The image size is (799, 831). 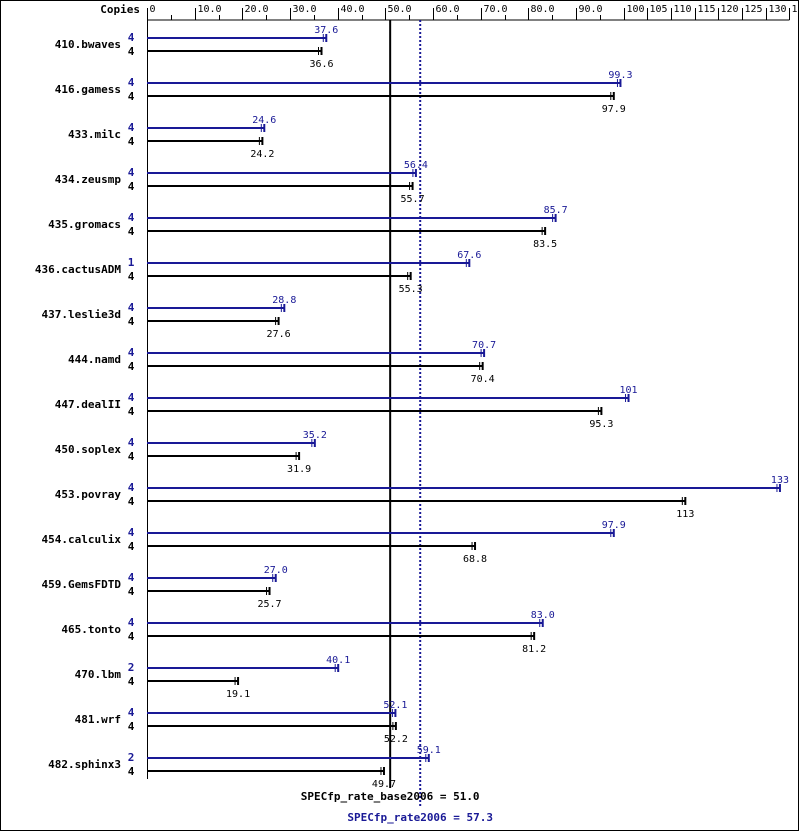 I want to click on peak-summary-label: SPECfp_rate2006 = 57.3, so click(x=420, y=817).